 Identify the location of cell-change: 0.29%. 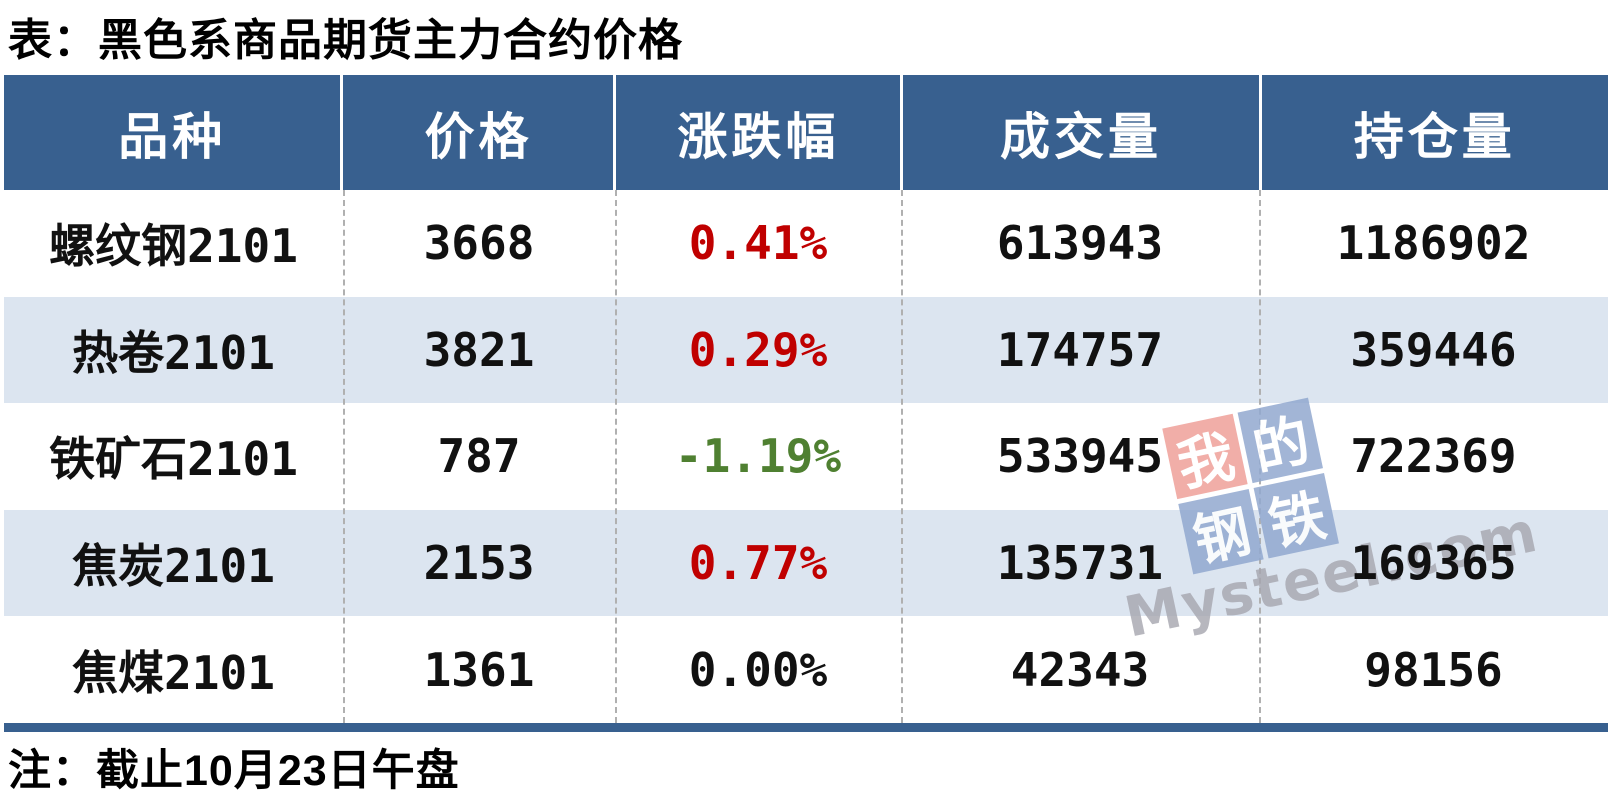
(758, 349).